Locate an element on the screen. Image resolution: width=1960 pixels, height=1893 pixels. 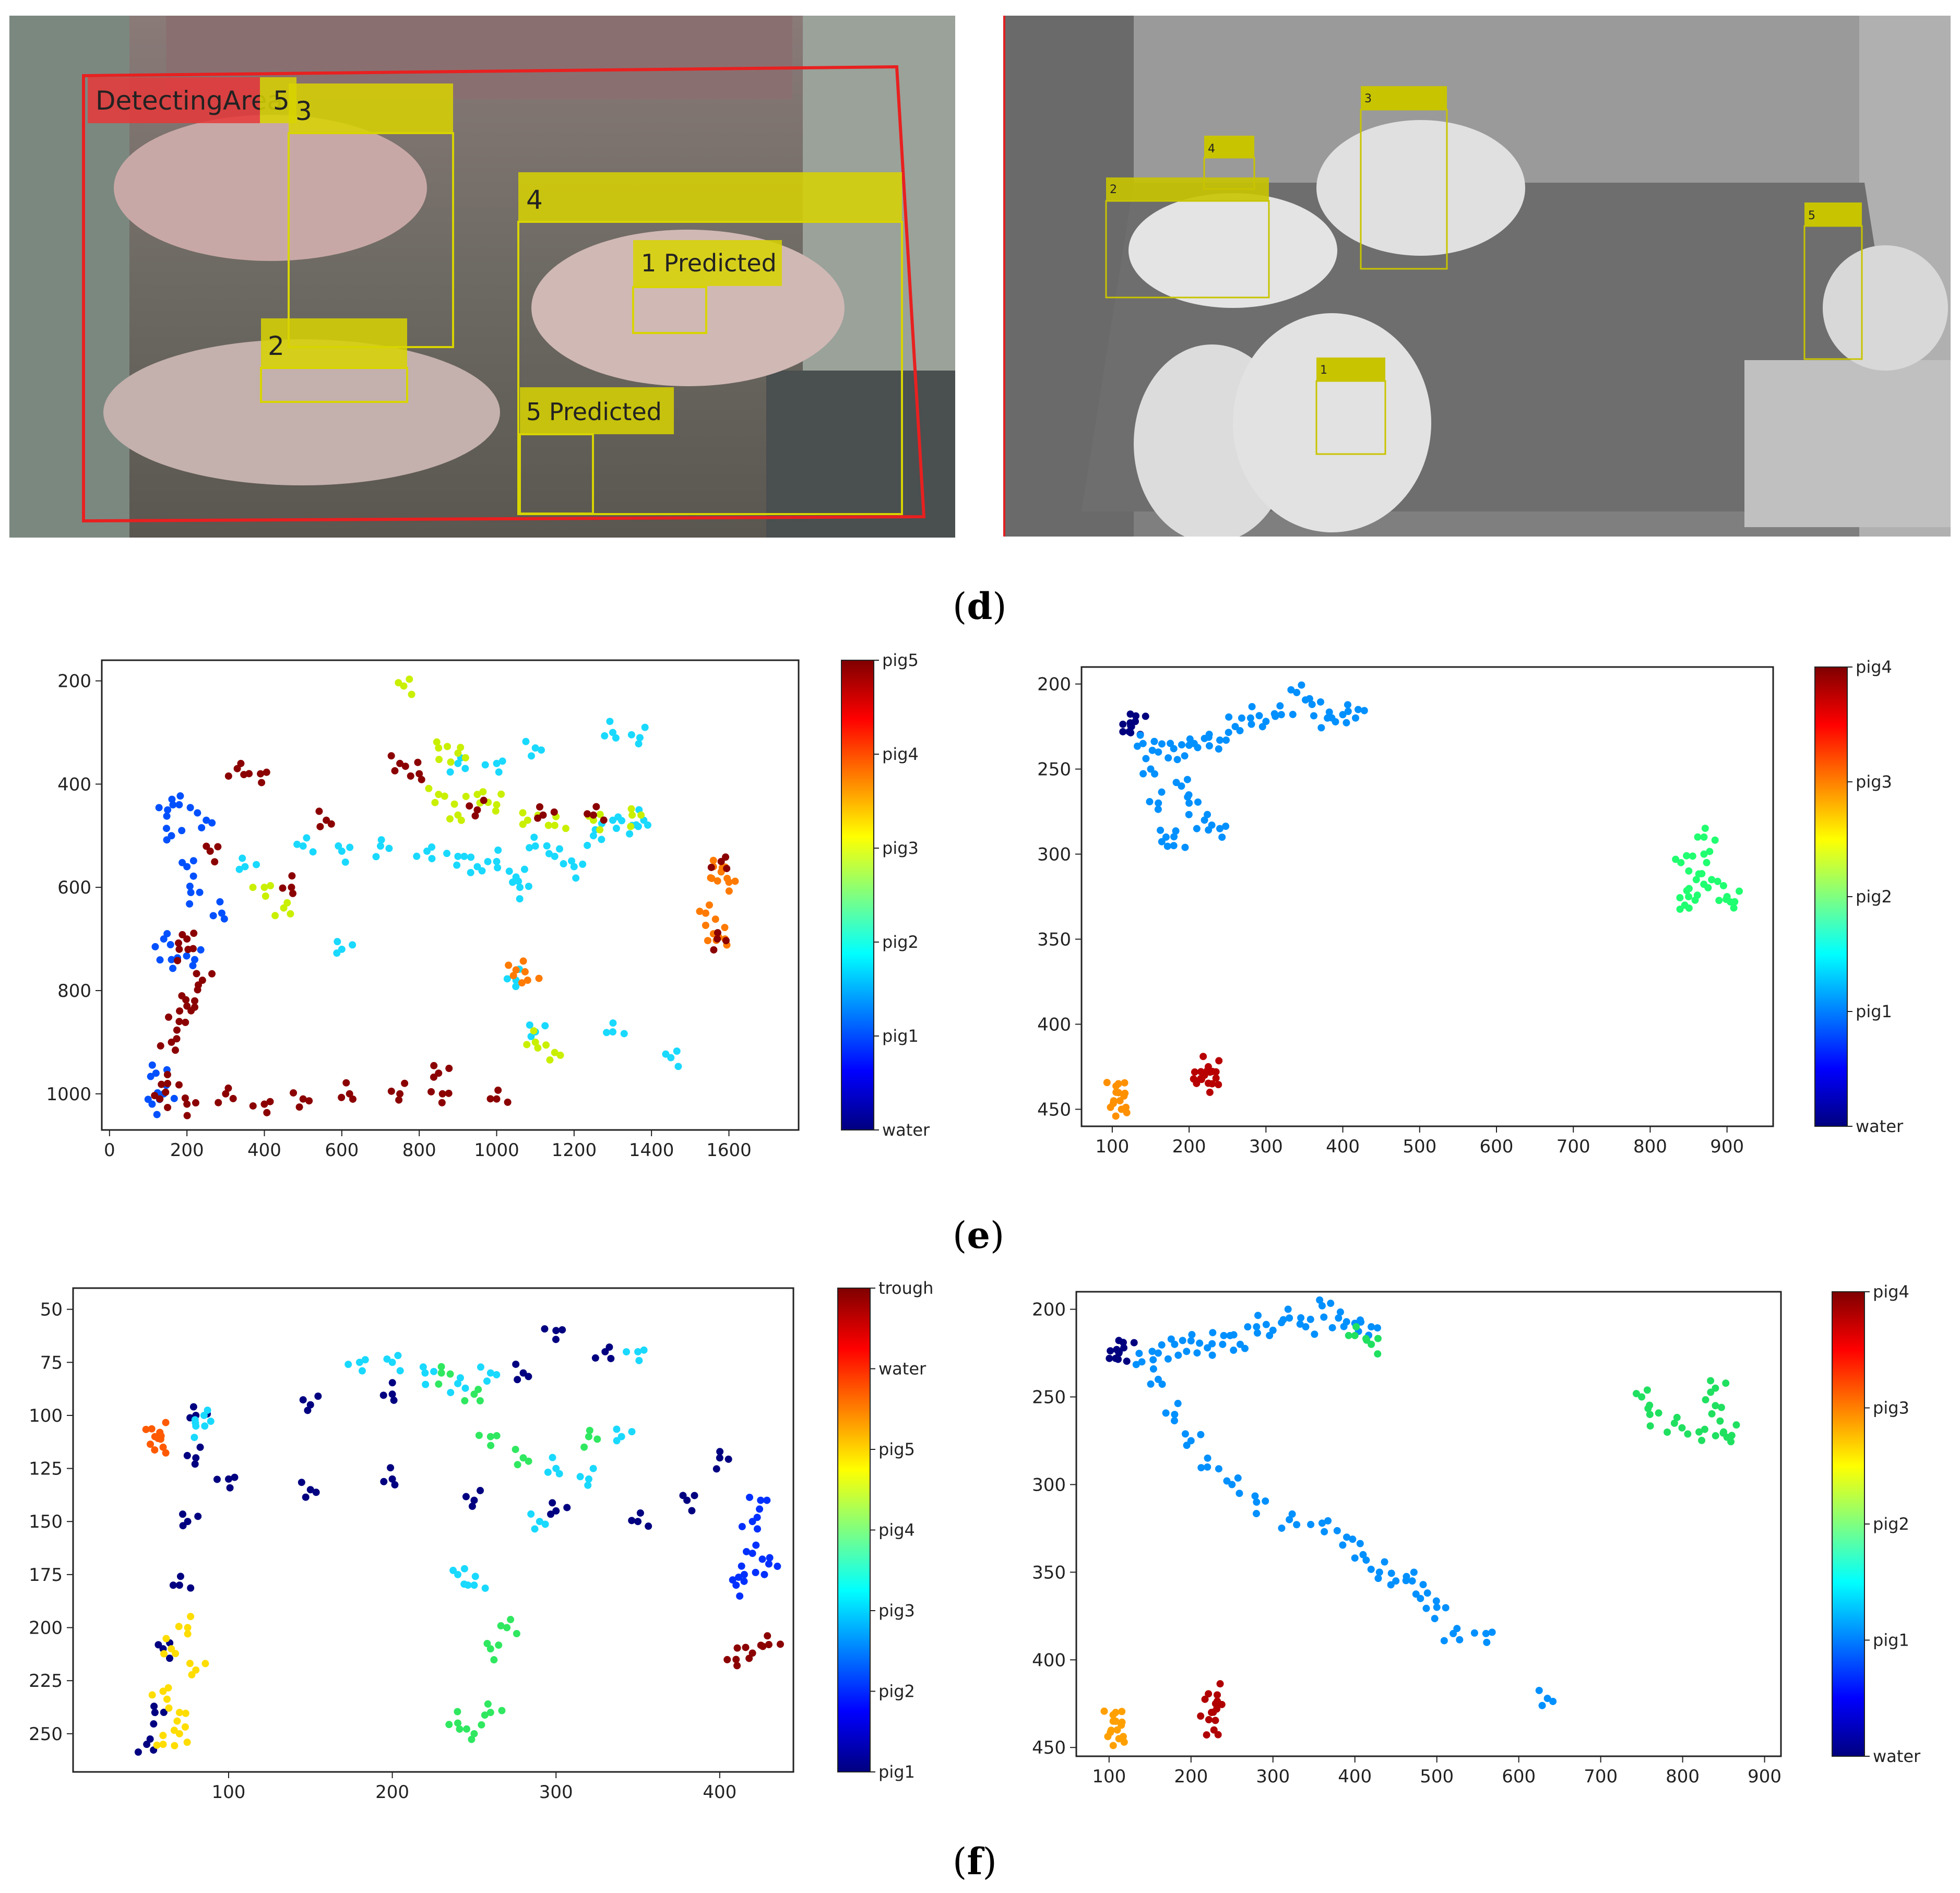
y-tick-label: 400 is located at coordinates (1054, 1024).